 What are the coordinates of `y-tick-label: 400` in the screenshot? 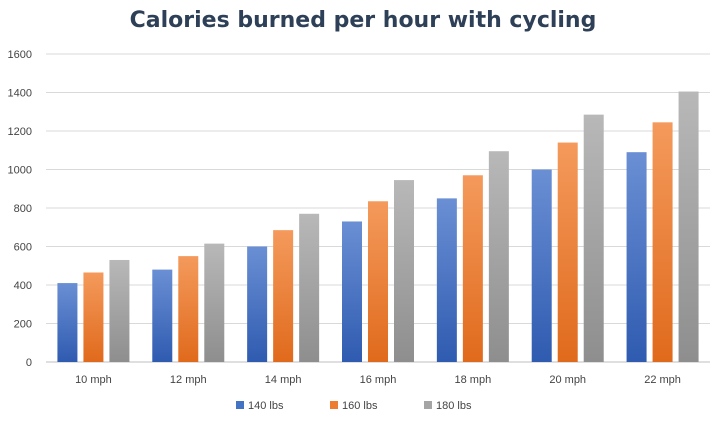 It's located at (23, 286).